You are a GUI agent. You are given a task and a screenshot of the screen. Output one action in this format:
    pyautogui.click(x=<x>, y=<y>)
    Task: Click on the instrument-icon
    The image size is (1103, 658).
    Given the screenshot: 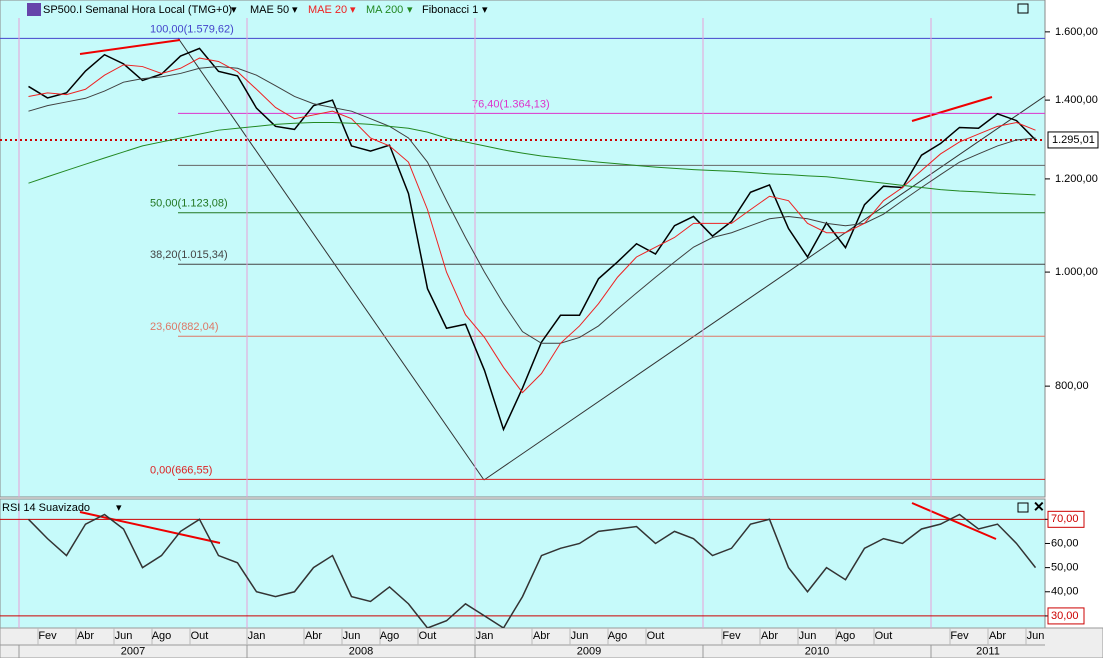 What is the action you would take?
    pyautogui.click(x=34, y=9)
    